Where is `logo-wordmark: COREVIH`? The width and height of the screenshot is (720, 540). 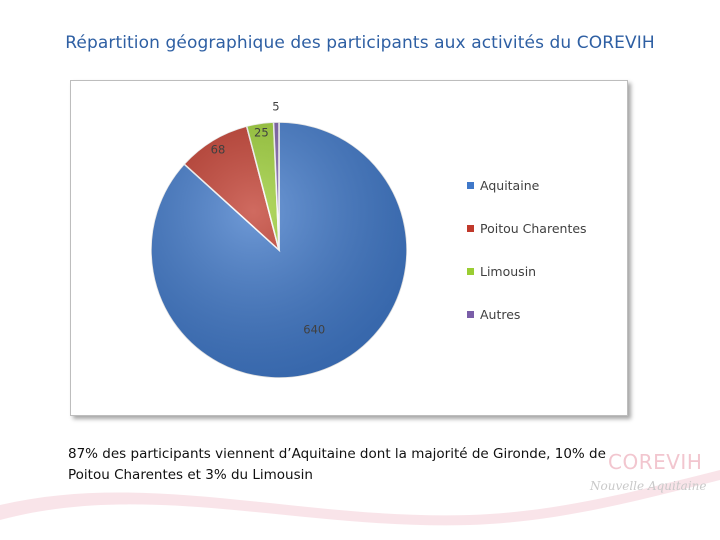 logo-wordmark: COREVIH is located at coordinates (655, 462).